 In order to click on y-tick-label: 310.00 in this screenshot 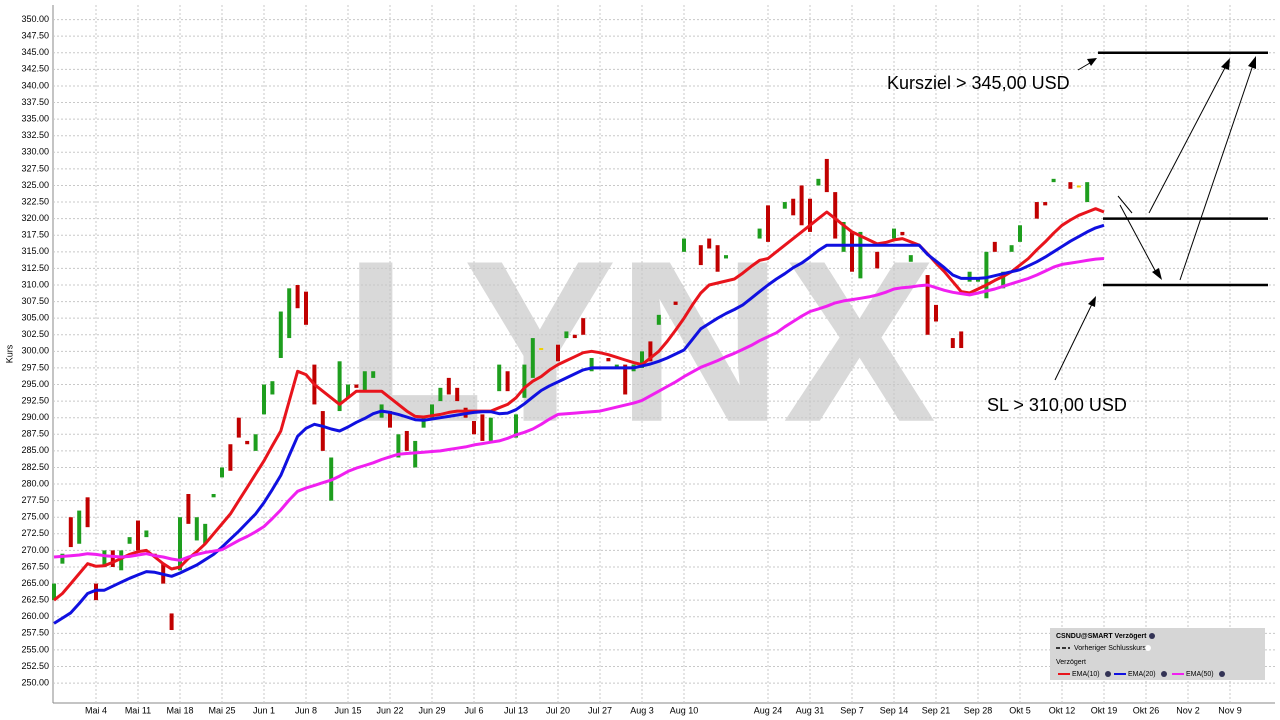, I will do `click(35, 284)`.